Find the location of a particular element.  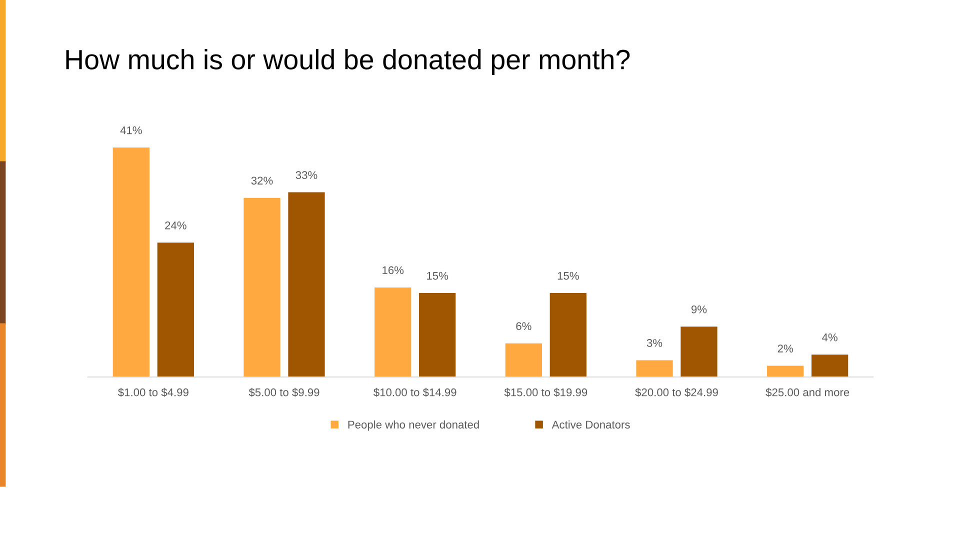

data-label: 6% is located at coordinates (524, 326).